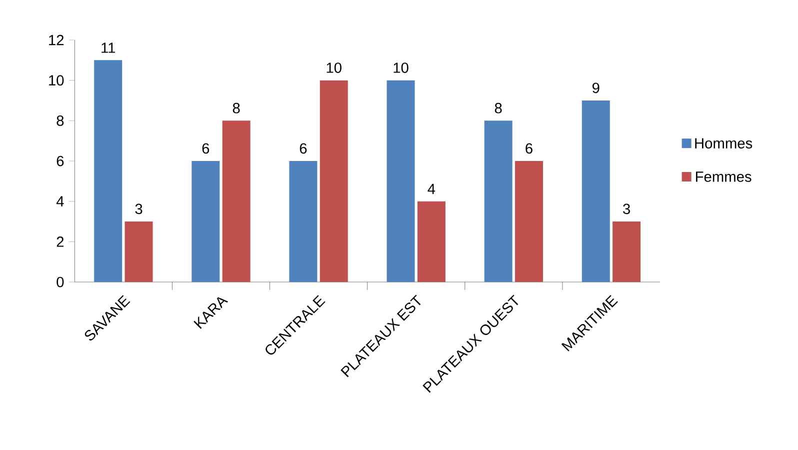  Describe the element at coordinates (56, 80) in the screenshot. I see `y-tick-label: 10` at that location.